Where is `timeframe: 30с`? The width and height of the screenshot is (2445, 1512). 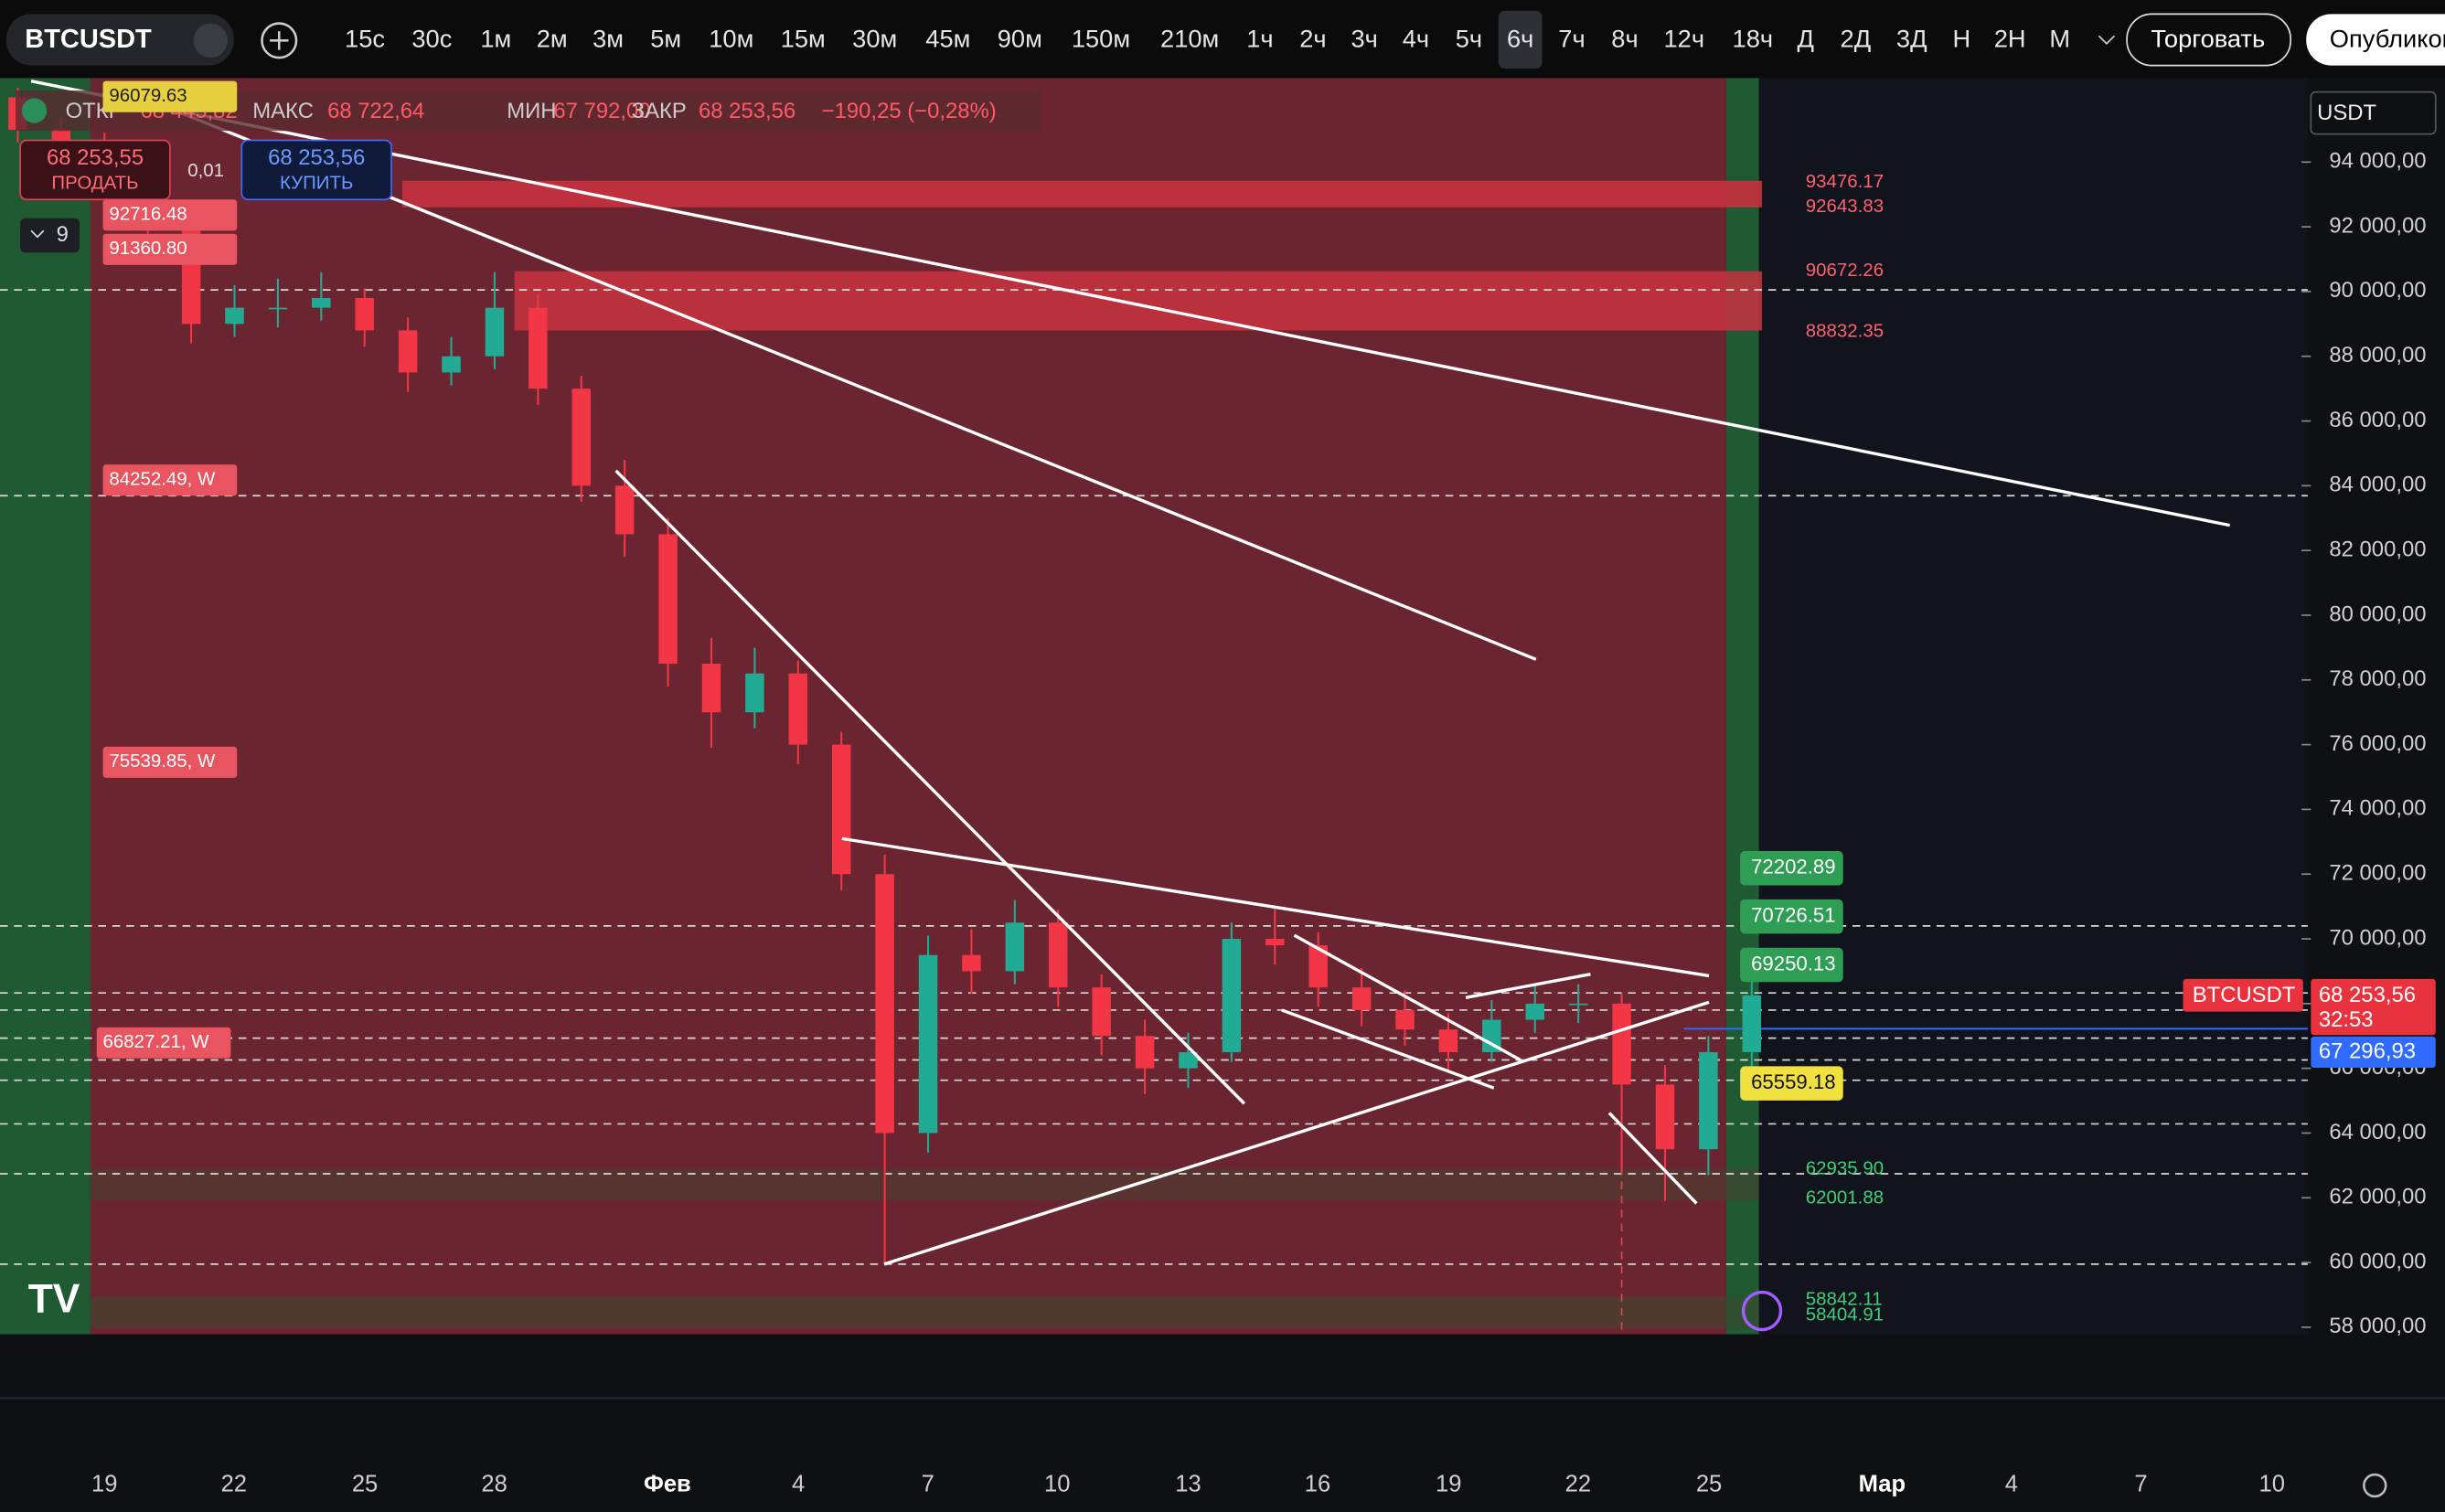 timeframe: 30с is located at coordinates (431, 39).